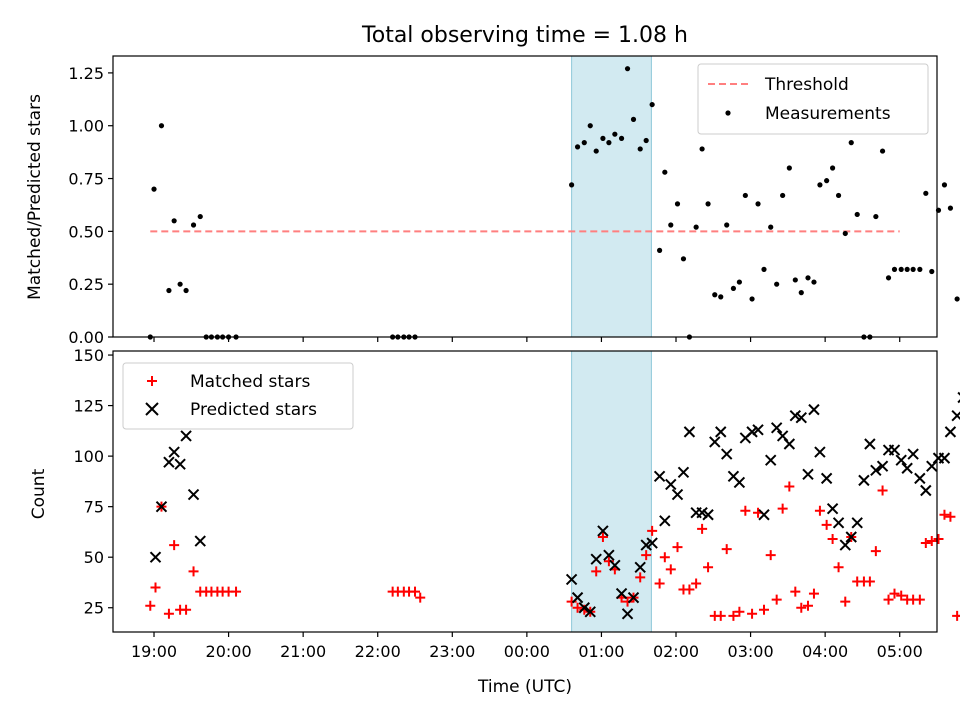 Image resolution: width=960 pixels, height=720 pixels. Describe the element at coordinates (611, 196) in the screenshot. I see `observing-window-span` at that location.